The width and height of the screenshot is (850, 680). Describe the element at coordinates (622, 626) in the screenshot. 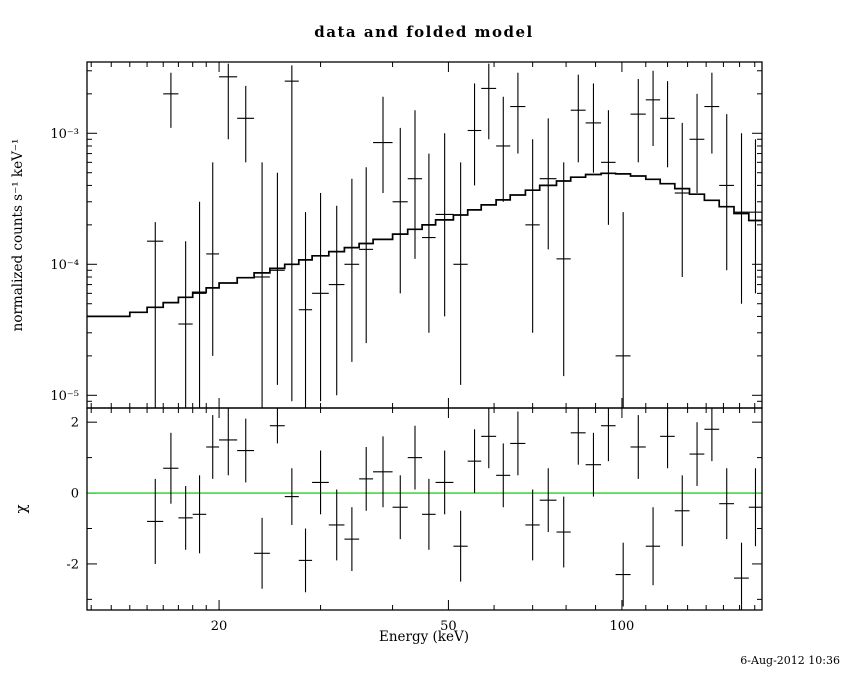

I see `x-tick-label: 100` at that location.